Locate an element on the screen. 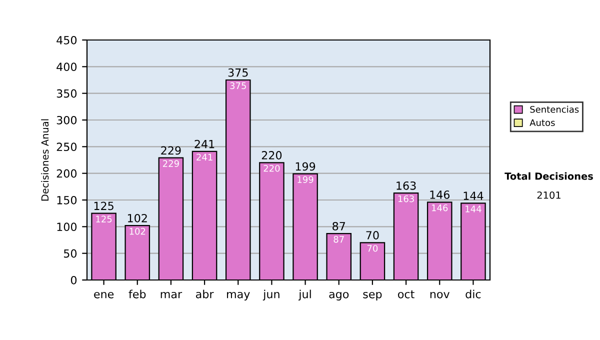  x-tick-label: ago is located at coordinates (339, 296).